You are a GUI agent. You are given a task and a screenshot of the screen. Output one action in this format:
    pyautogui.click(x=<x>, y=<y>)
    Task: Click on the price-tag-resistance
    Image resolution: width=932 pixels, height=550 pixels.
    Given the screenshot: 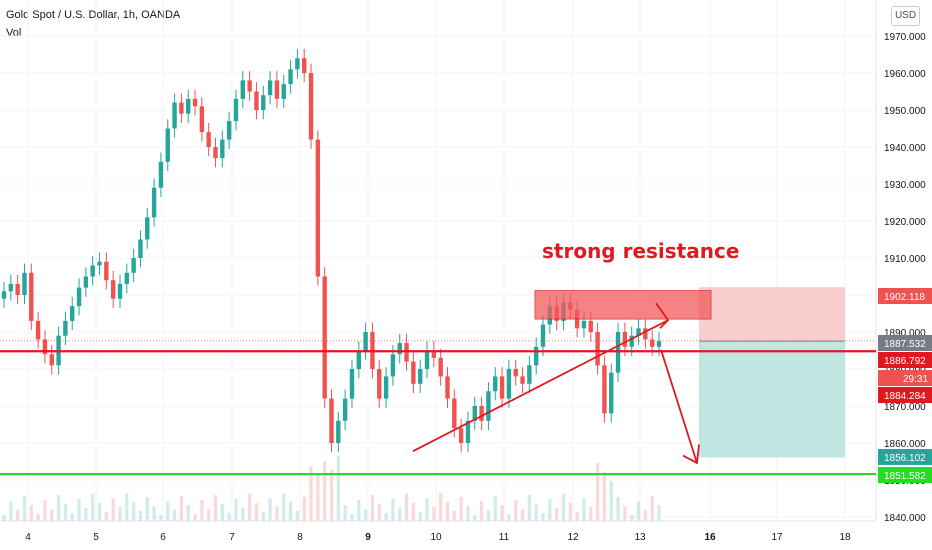 What is the action you would take?
    pyautogui.click(x=905, y=360)
    